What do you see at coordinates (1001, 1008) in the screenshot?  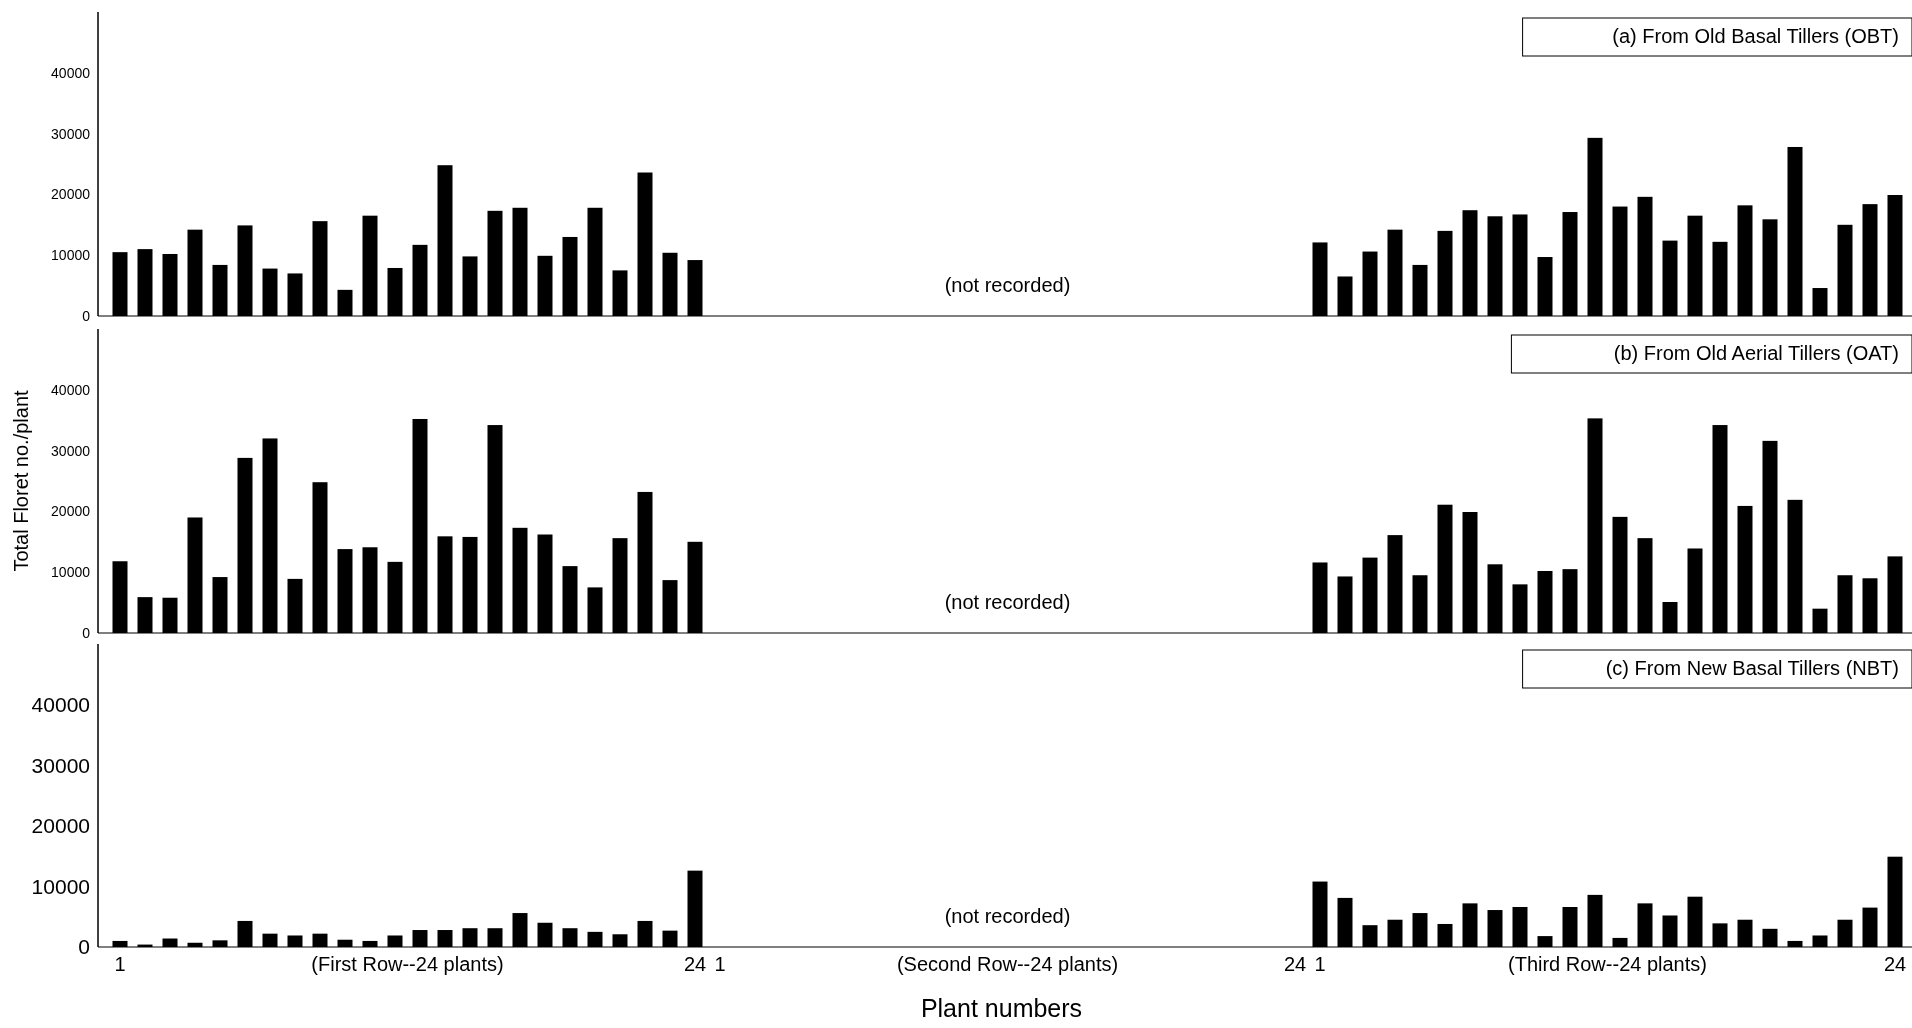 I see `x-axis-title: Plant numbers` at bounding box center [1001, 1008].